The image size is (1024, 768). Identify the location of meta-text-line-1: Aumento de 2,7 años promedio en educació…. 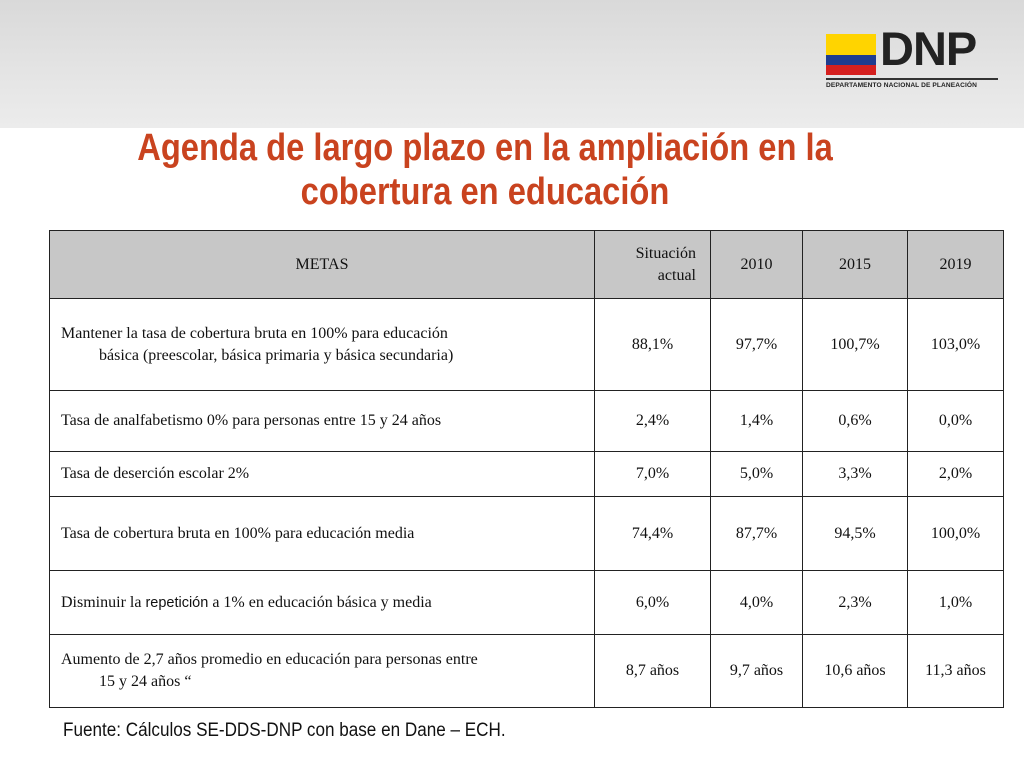
(269, 659).